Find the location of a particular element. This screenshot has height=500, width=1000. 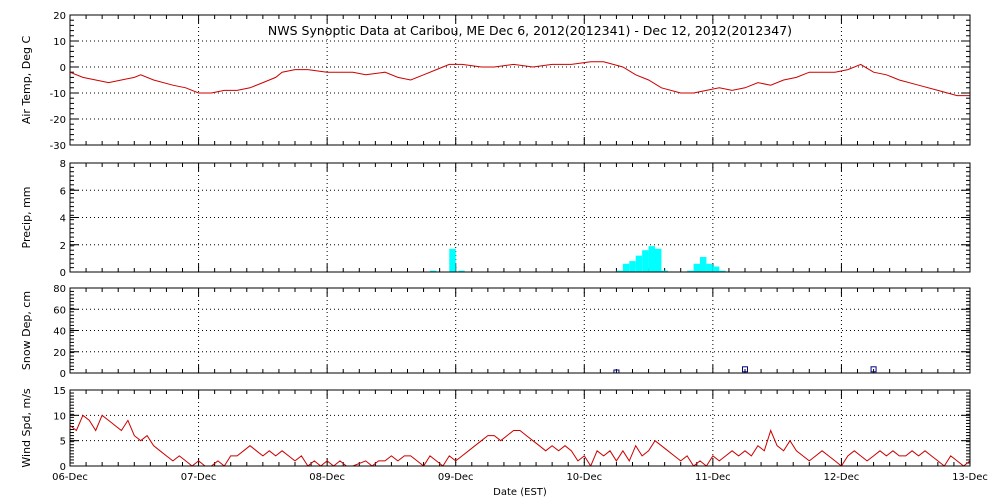

x-tick-label: 08-Dec is located at coordinates (327, 477).